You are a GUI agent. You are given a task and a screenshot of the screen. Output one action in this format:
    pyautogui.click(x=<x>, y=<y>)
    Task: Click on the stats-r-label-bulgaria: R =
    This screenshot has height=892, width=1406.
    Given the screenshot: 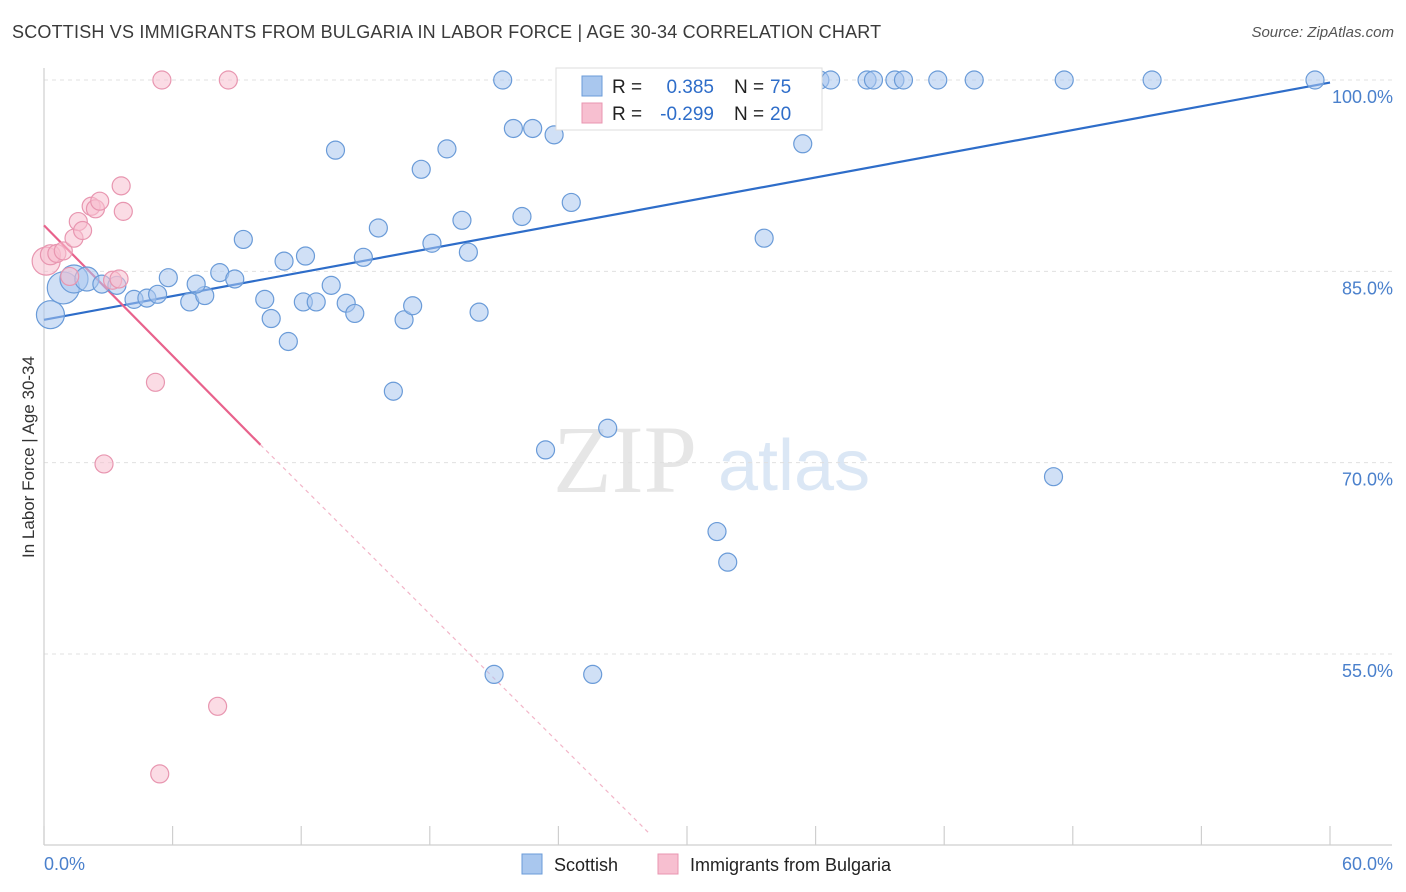 What is the action you would take?
    pyautogui.click(x=627, y=114)
    